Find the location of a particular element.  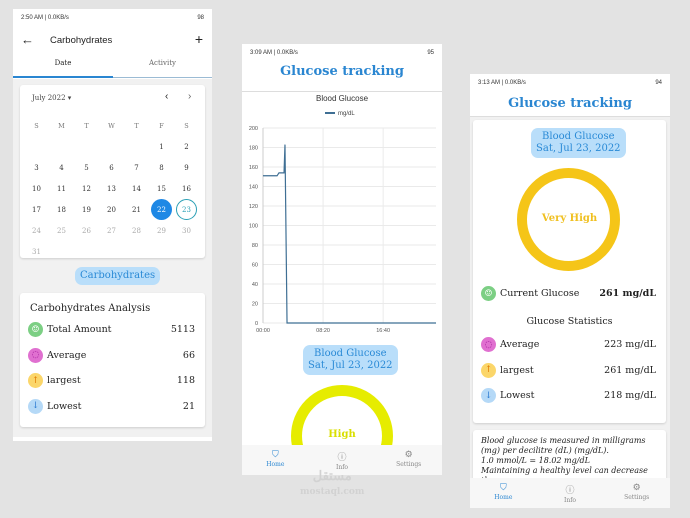

calendar-day: 29 is located at coordinates (161, 230).